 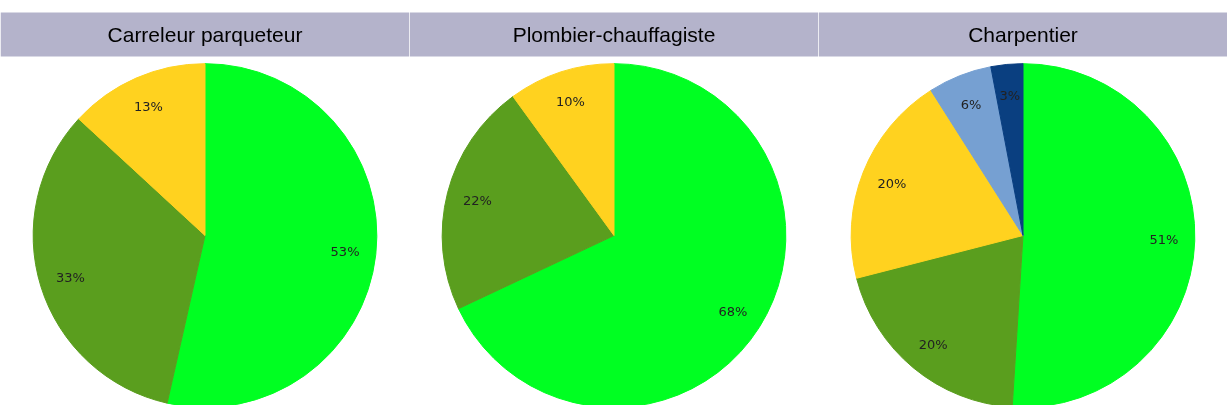 I want to click on data-label: 53%, so click(x=345, y=251).